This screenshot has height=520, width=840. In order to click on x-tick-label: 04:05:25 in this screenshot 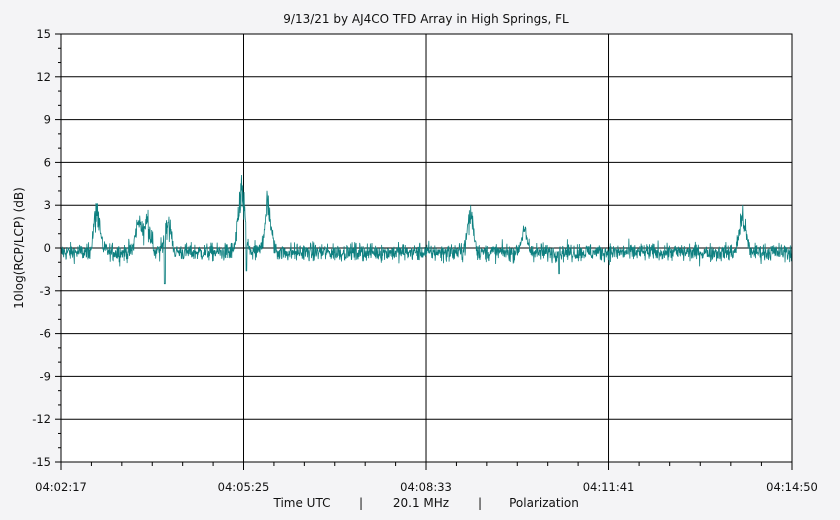, I will do `click(244, 487)`.